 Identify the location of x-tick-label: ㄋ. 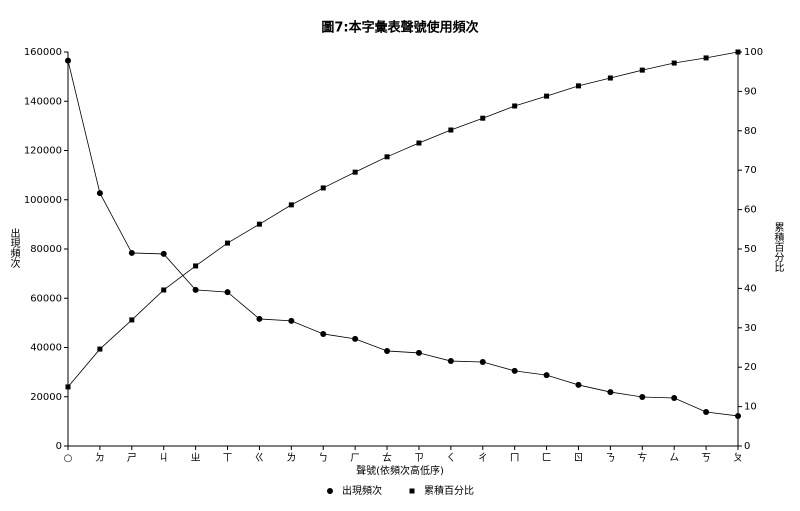
(610, 458).